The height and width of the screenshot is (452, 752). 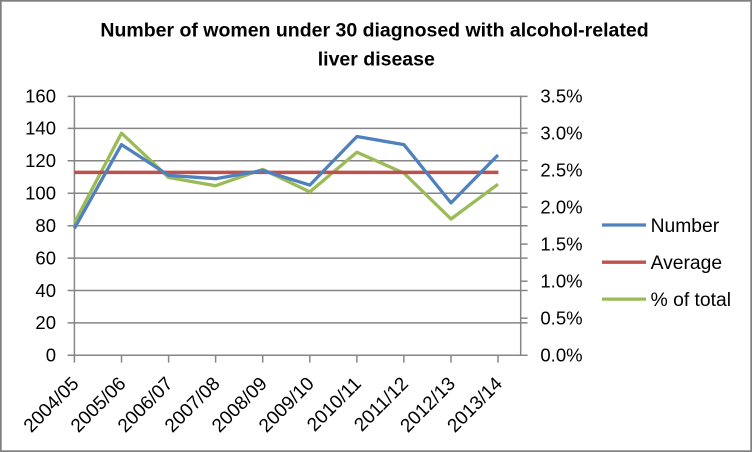 What do you see at coordinates (376, 60) in the screenshot?
I see `svg-text: liver disease` at bounding box center [376, 60].